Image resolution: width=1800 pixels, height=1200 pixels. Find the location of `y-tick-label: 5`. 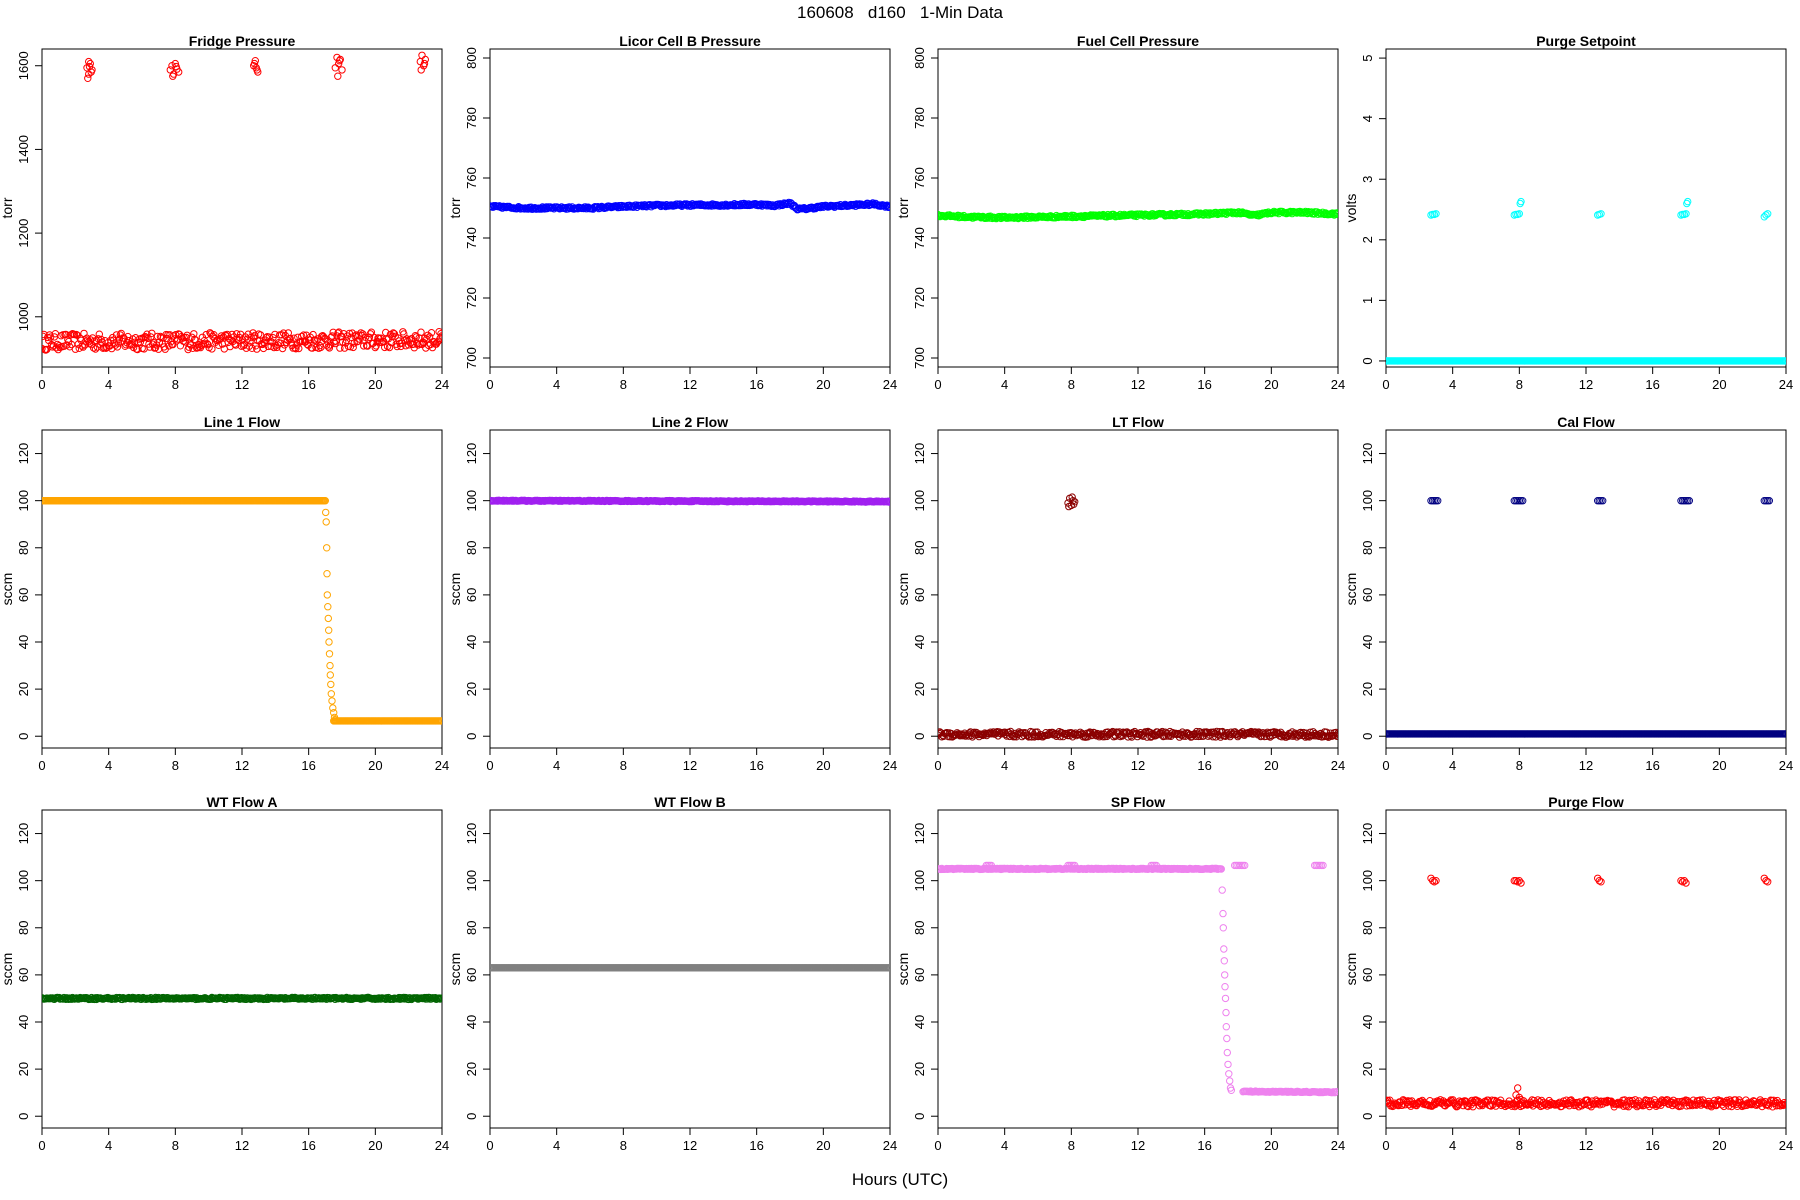

y-tick-label: 5 is located at coordinates (1367, 57).